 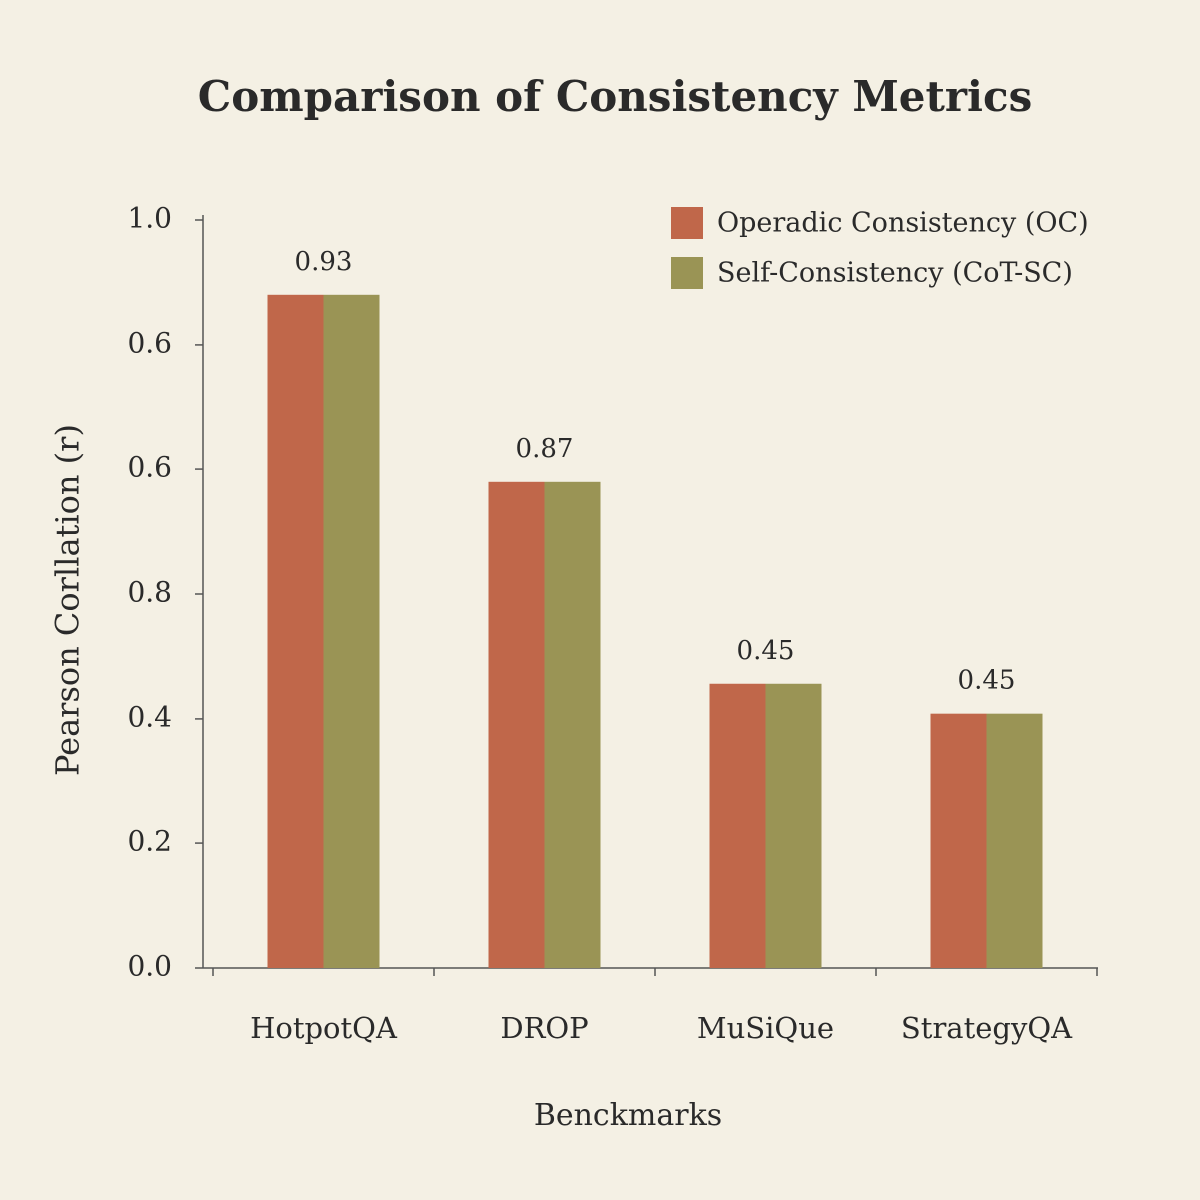 I want to click on y-axis-label: Pearson Corllation (r), so click(x=68, y=600).